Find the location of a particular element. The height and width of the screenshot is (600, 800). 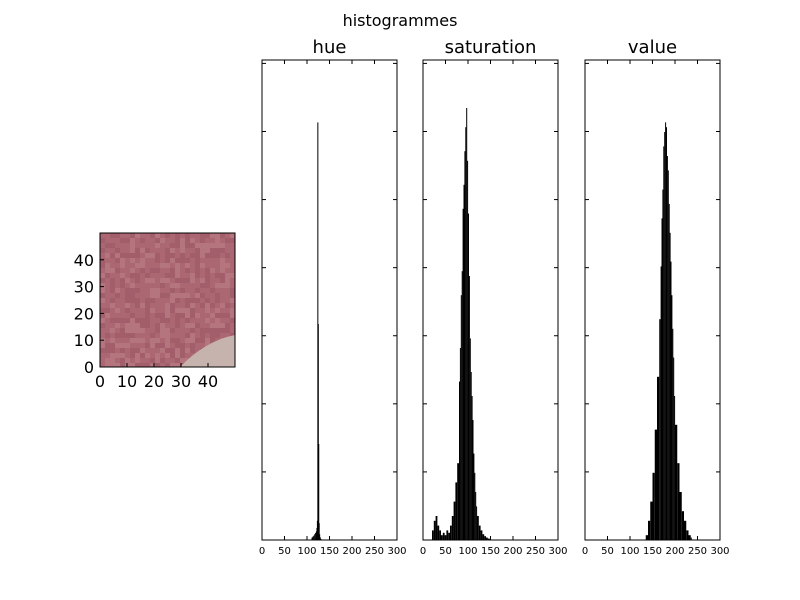

hue-title: hue is located at coordinates (330, 47).